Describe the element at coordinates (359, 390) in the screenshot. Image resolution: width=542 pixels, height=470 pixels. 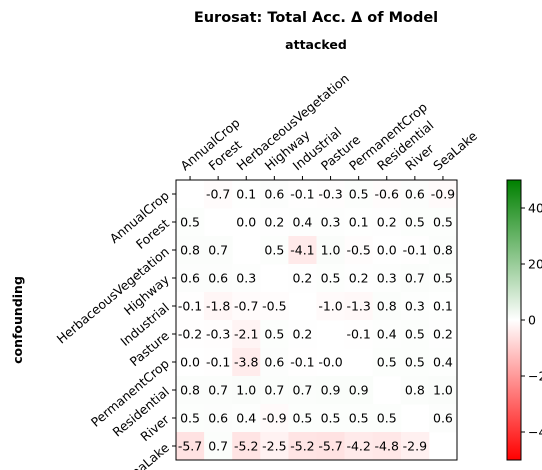
I see `cell-value-label: 0.9` at that location.